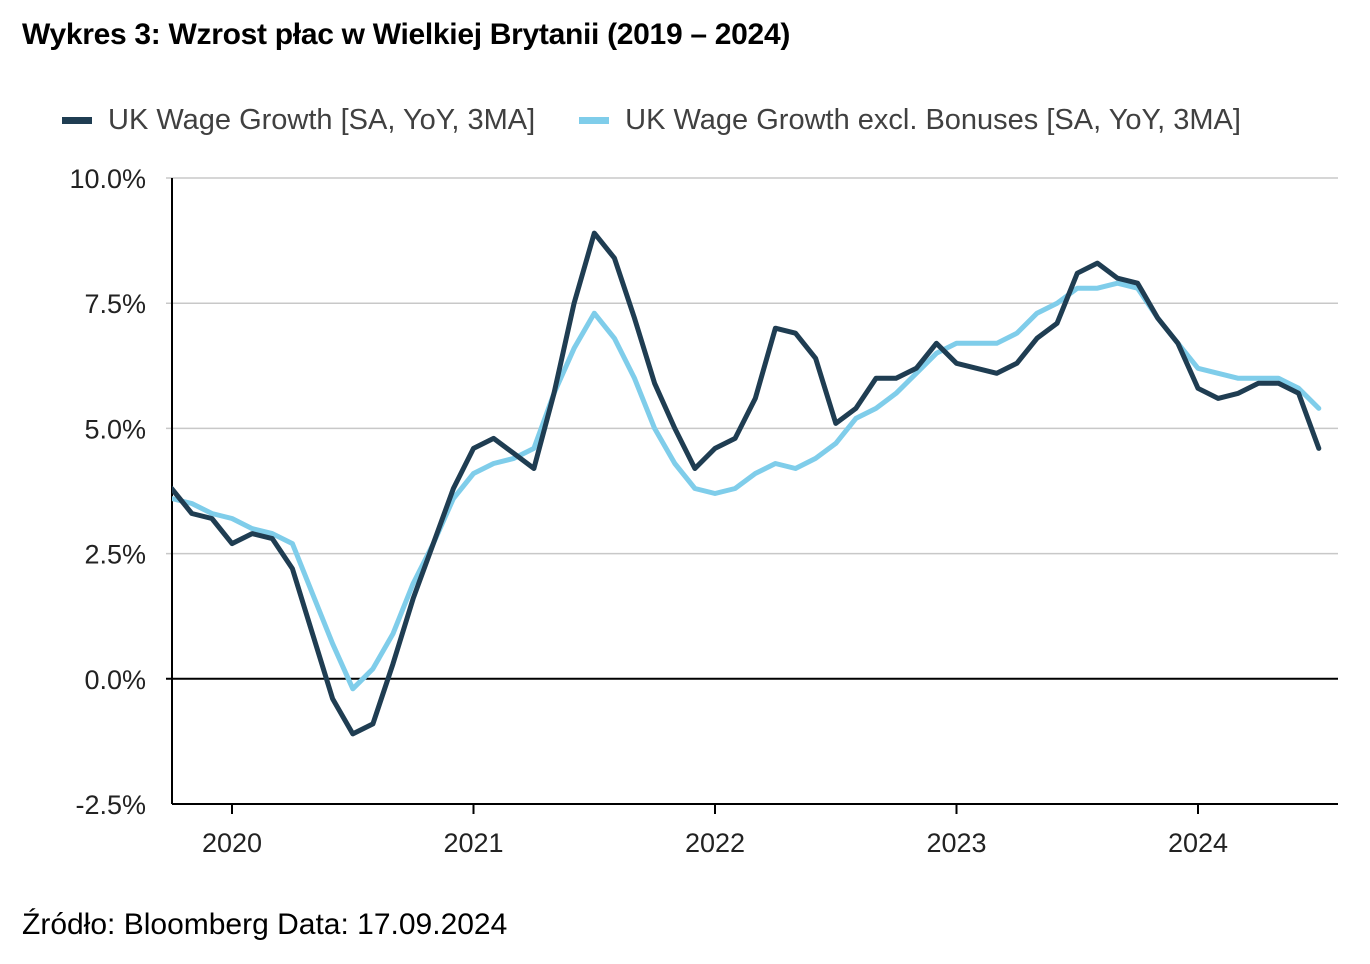 This screenshot has width=1370, height=964. Describe the element at coordinates (265, 924) in the screenshot. I see `source-note: Źródło: Bloomberg Data: 17.09.2024` at that location.